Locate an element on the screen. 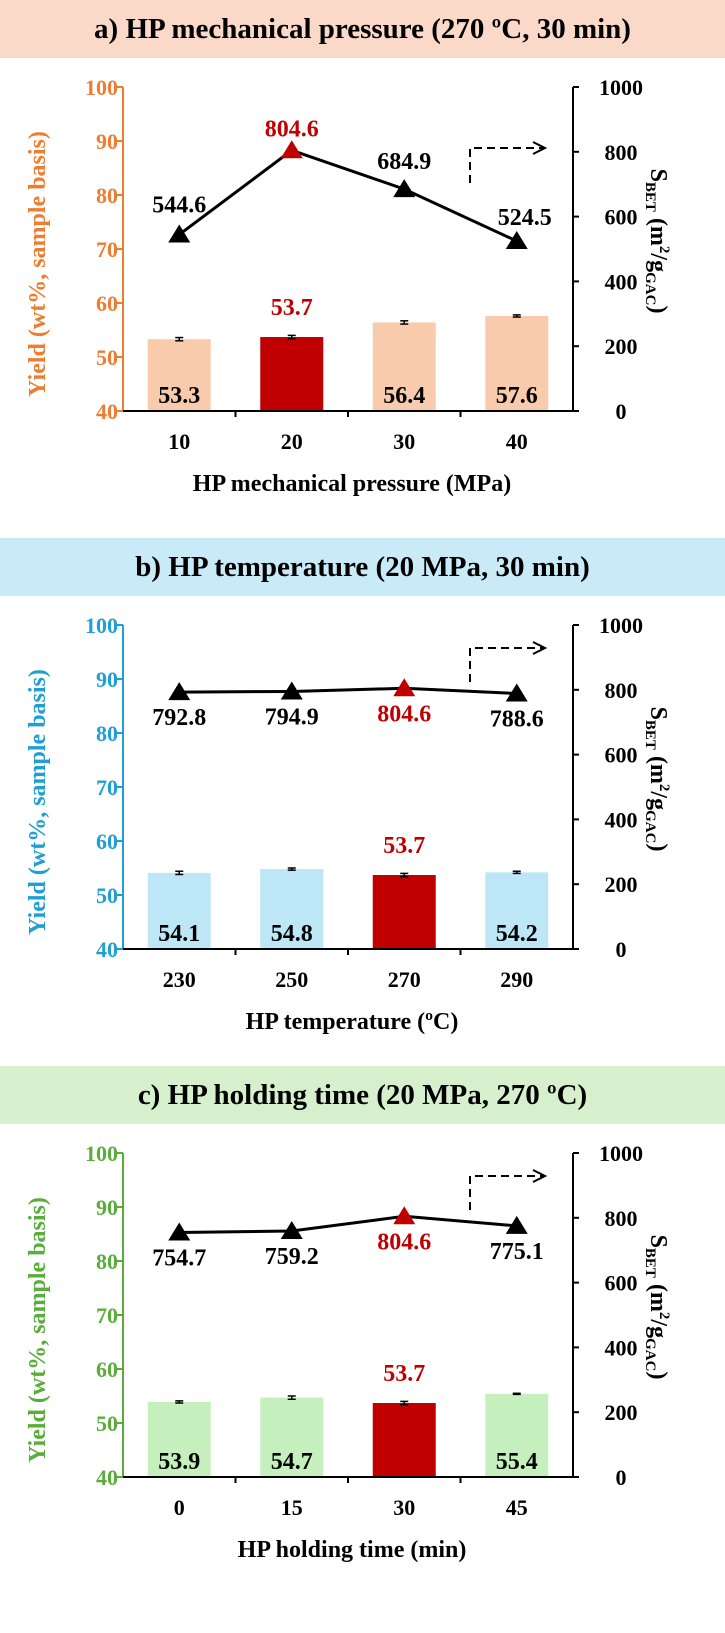 This screenshot has width=725, height=1633. panel-a-right-tick-label: 800 is located at coordinates (621, 152).